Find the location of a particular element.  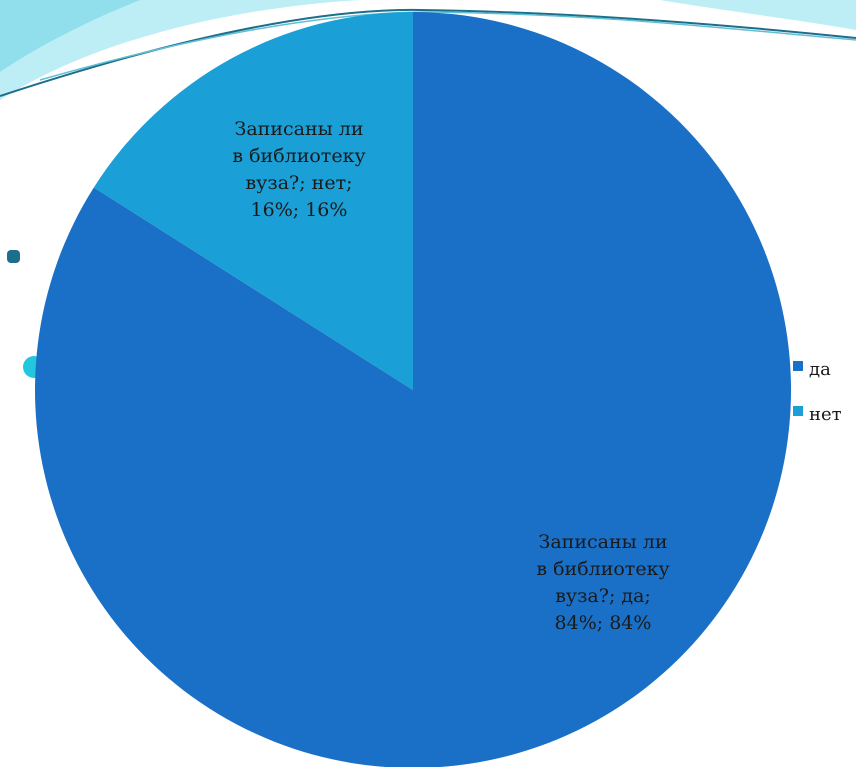

legend-swatch-no is located at coordinates (798, 411).